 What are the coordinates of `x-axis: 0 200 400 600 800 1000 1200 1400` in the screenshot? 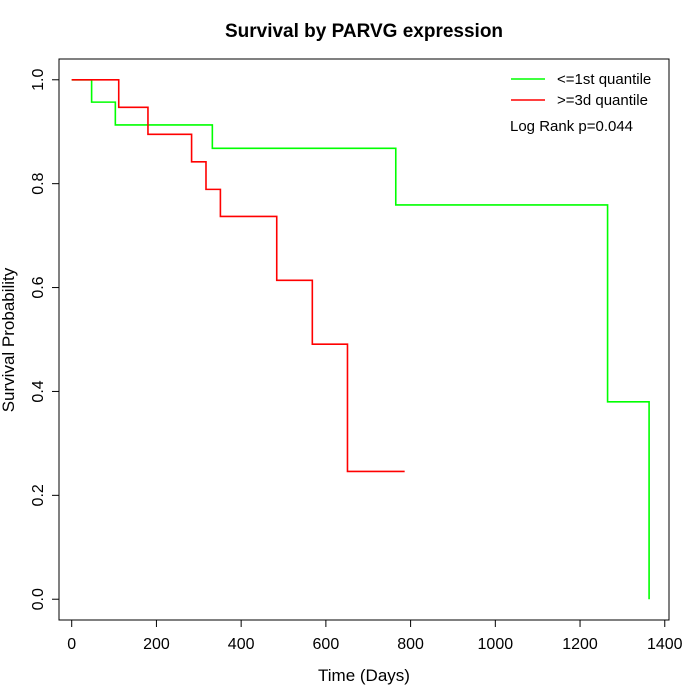 It's located at (375, 636).